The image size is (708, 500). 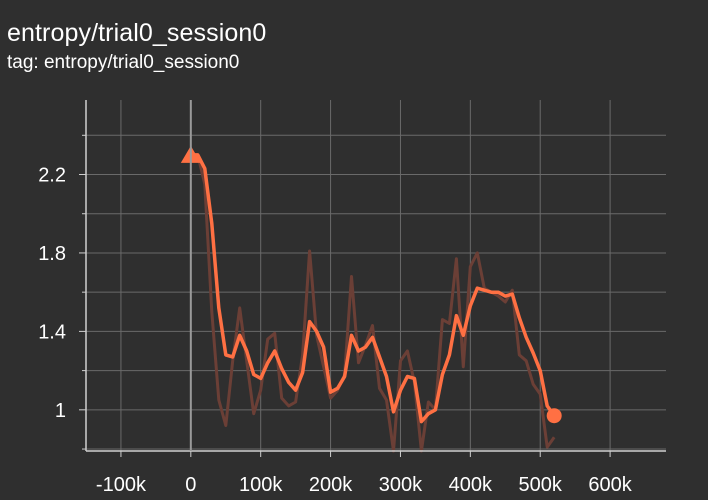 I want to click on x-tick-label: 100k, so click(x=261, y=485).